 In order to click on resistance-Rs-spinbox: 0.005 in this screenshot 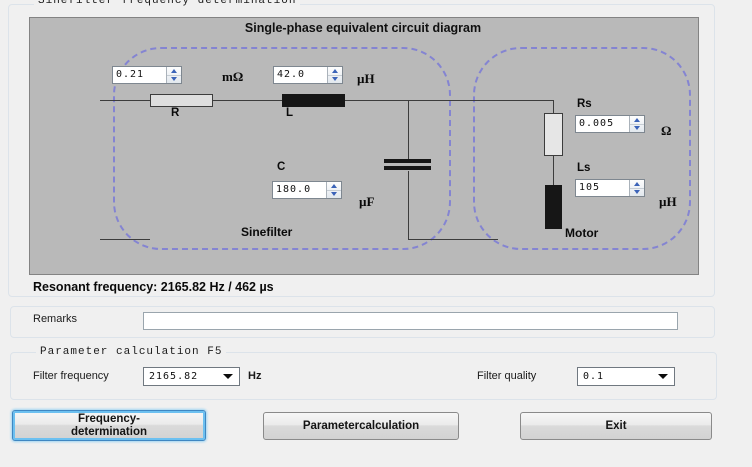, I will do `click(610, 124)`.